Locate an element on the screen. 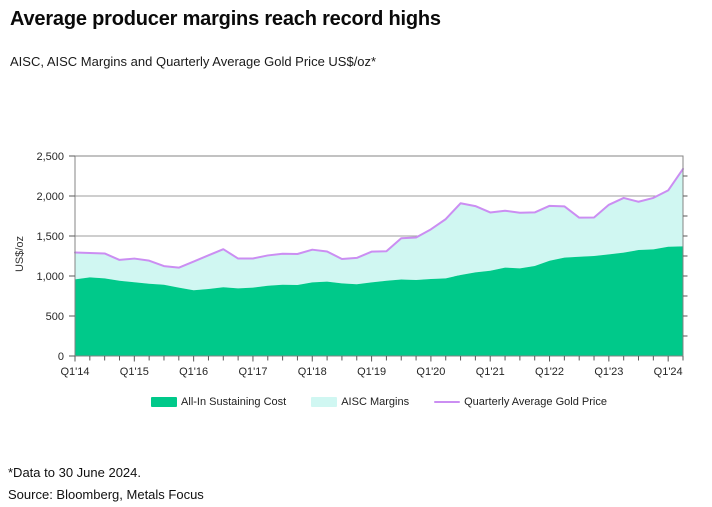  x-axis-tick-label: Q1'24 is located at coordinates (668, 372).